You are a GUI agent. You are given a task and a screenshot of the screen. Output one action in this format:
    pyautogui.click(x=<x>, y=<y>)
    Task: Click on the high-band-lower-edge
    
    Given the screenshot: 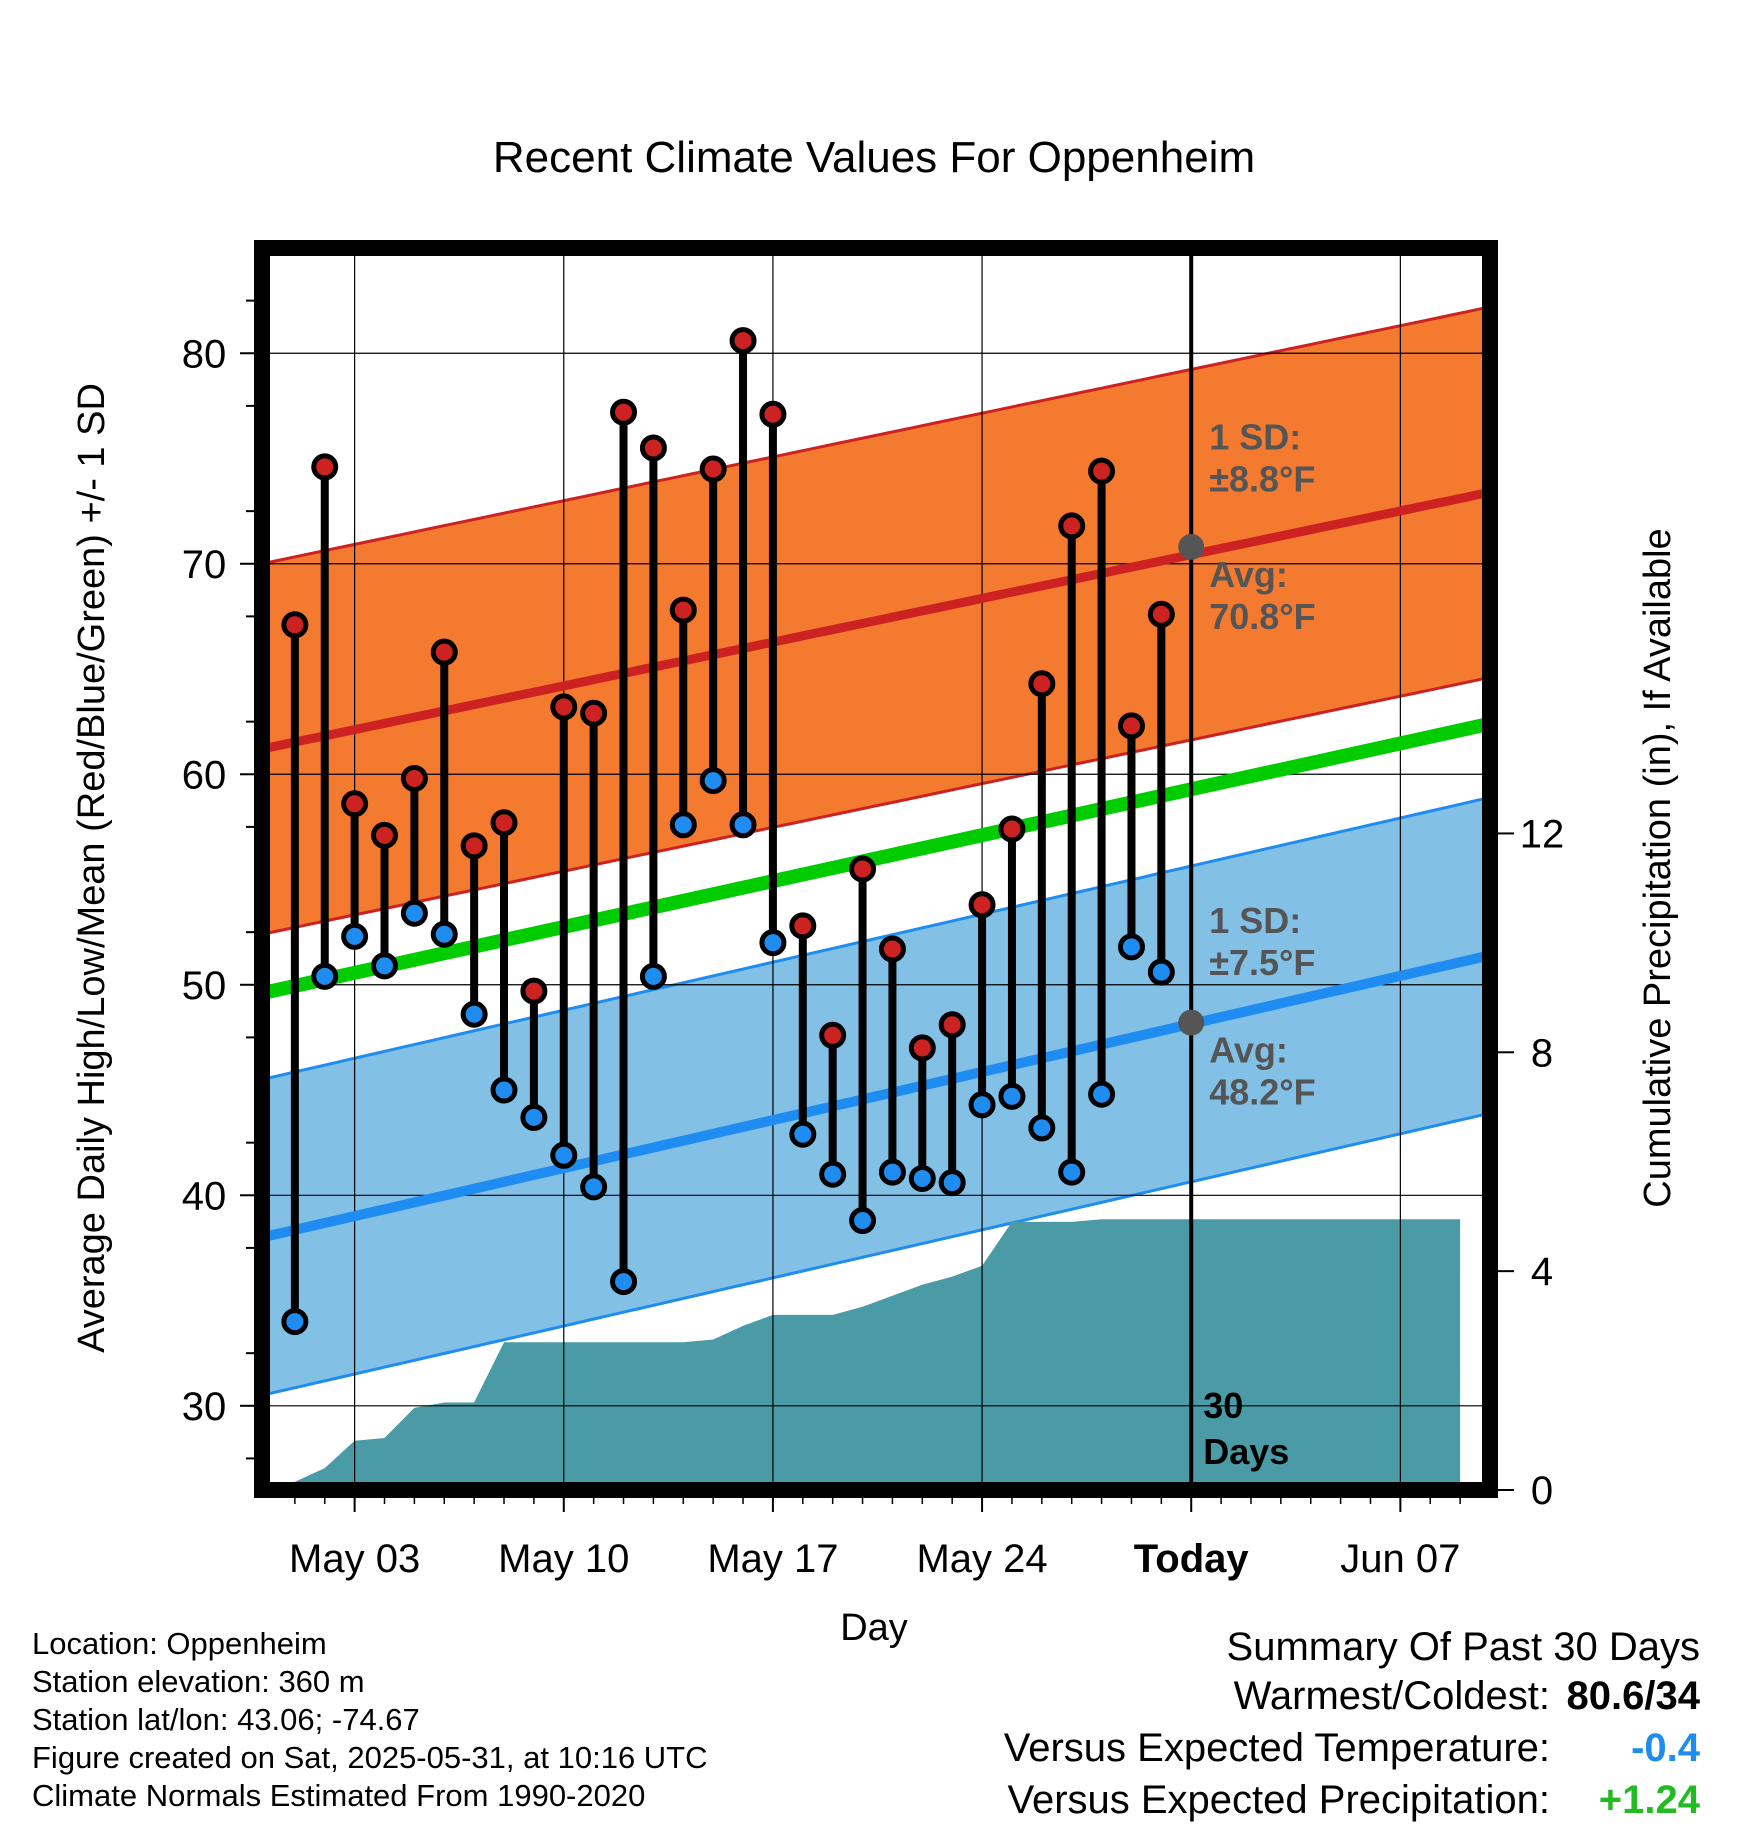 What is the action you would take?
    pyautogui.click(x=876, y=805)
    